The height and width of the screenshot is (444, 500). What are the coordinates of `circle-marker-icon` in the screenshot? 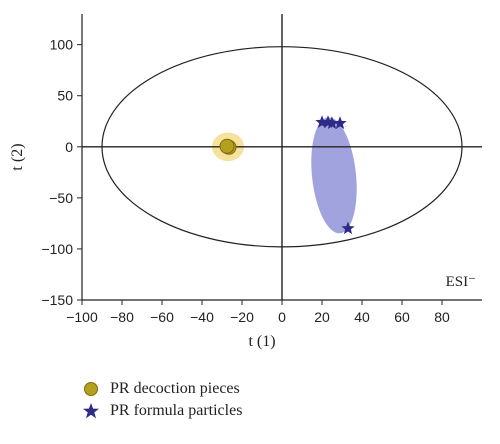 It's located at (91, 389).